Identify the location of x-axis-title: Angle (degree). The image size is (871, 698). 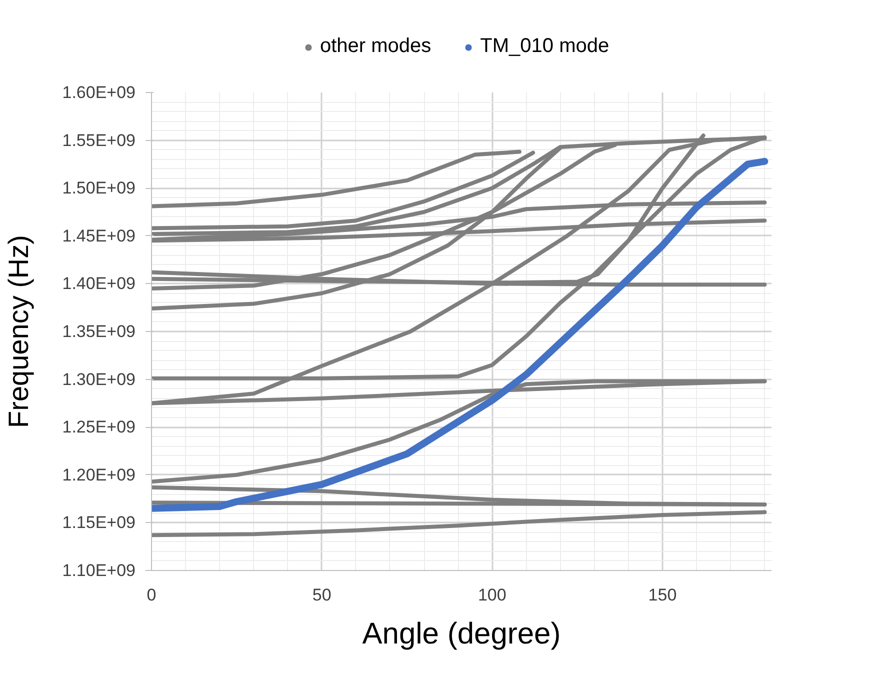
(461, 634).